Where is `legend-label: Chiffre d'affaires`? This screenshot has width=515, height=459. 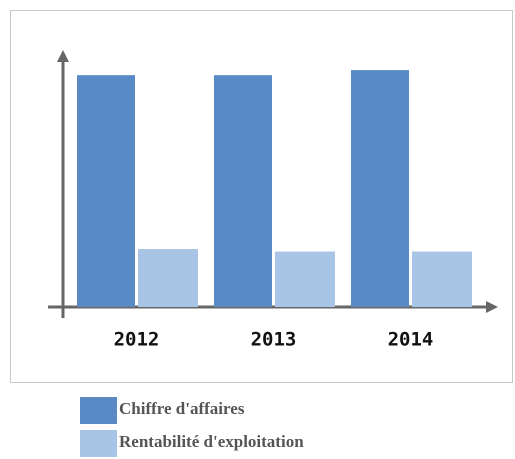 legend-label: Chiffre d'affaires is located at coordinates (182, 408).